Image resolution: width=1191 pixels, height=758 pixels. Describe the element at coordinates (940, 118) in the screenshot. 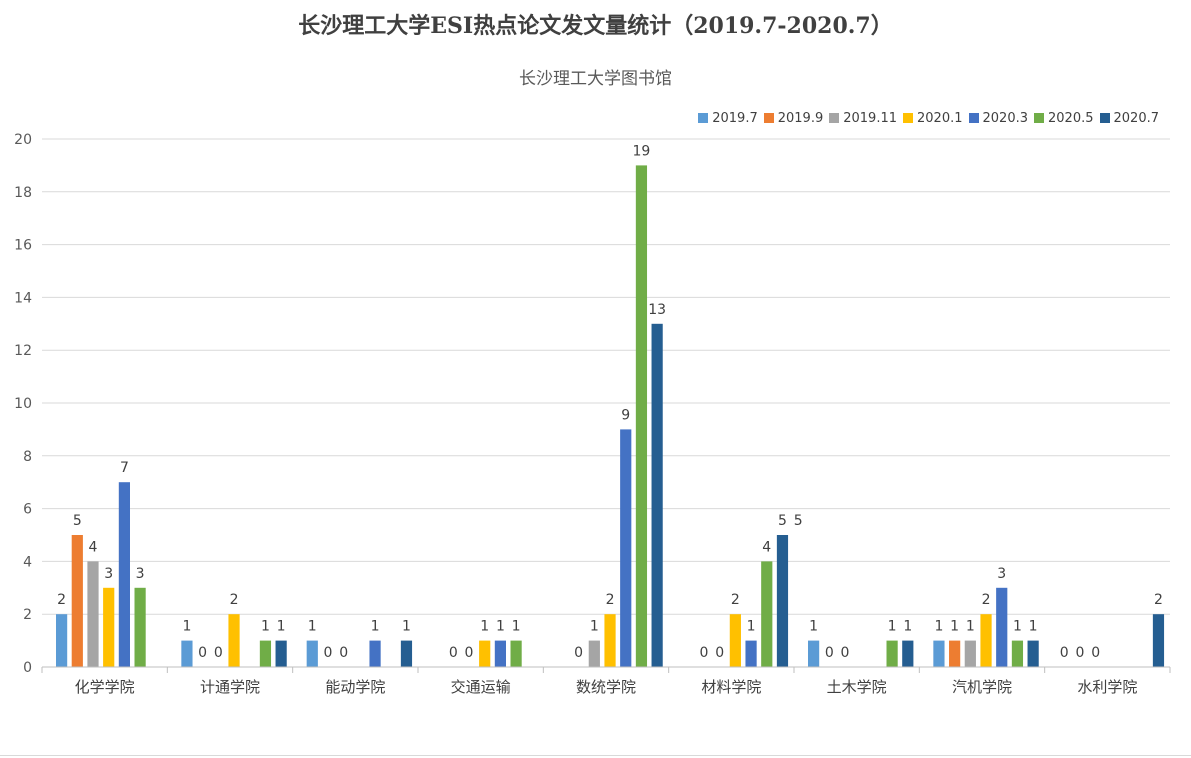

I see `legend-label: 2020.1` at that location.